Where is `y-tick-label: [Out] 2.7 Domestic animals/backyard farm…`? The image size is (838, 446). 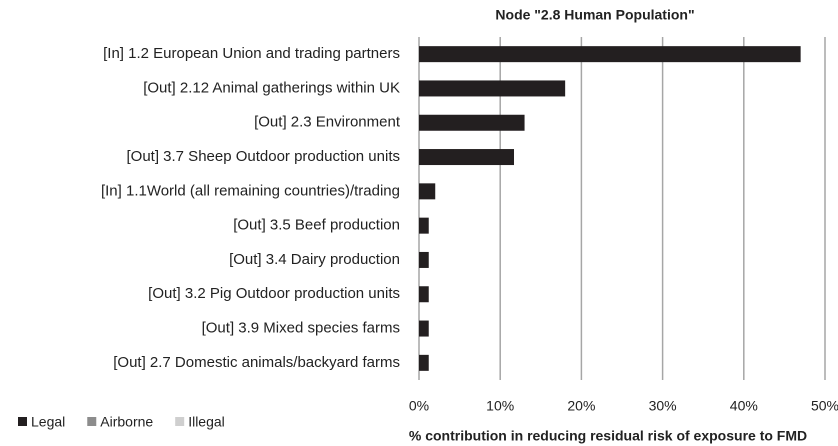
y-tick-label: [Out] 2.7 Domestic animals/backyard farm… is located at coordinates (256, 362).